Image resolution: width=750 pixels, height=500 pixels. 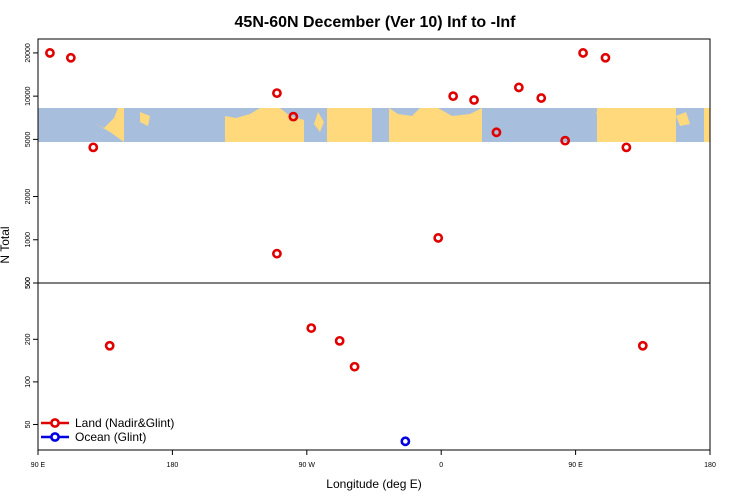 I want to click on upper-y-axis: 500 1000 2000 5000 10000 20000, so click(x=31, y=166).